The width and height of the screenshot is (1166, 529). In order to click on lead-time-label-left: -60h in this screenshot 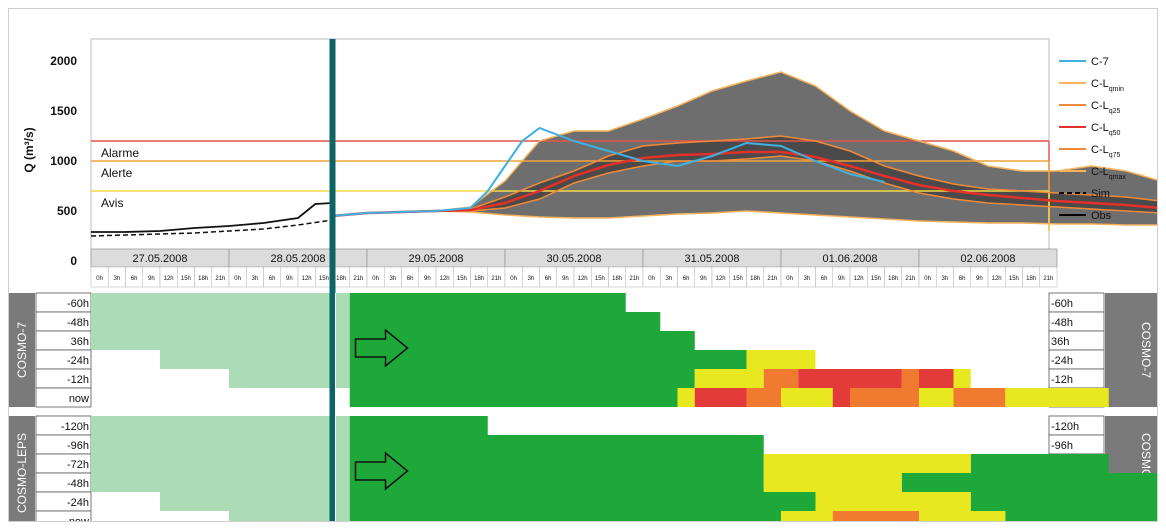, I will do `click(78, 304)`.